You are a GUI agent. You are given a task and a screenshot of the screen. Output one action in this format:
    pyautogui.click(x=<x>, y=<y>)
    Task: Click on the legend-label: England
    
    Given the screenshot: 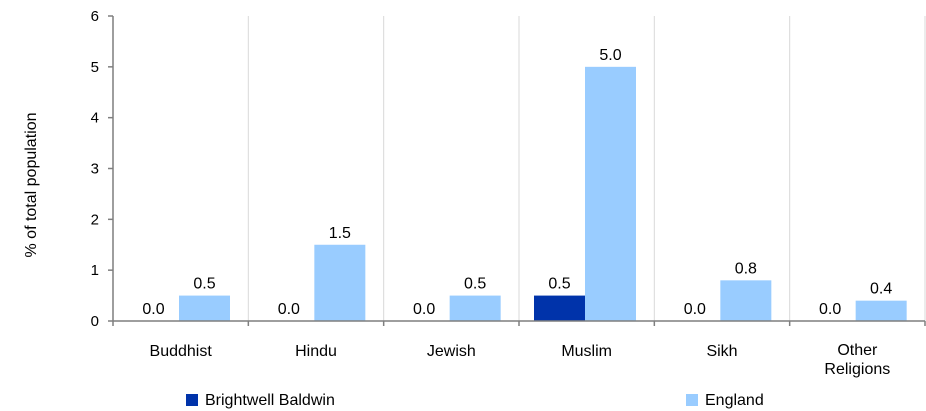 What is the action you would take?
    pyautogui.click(x=734, y=400)
    